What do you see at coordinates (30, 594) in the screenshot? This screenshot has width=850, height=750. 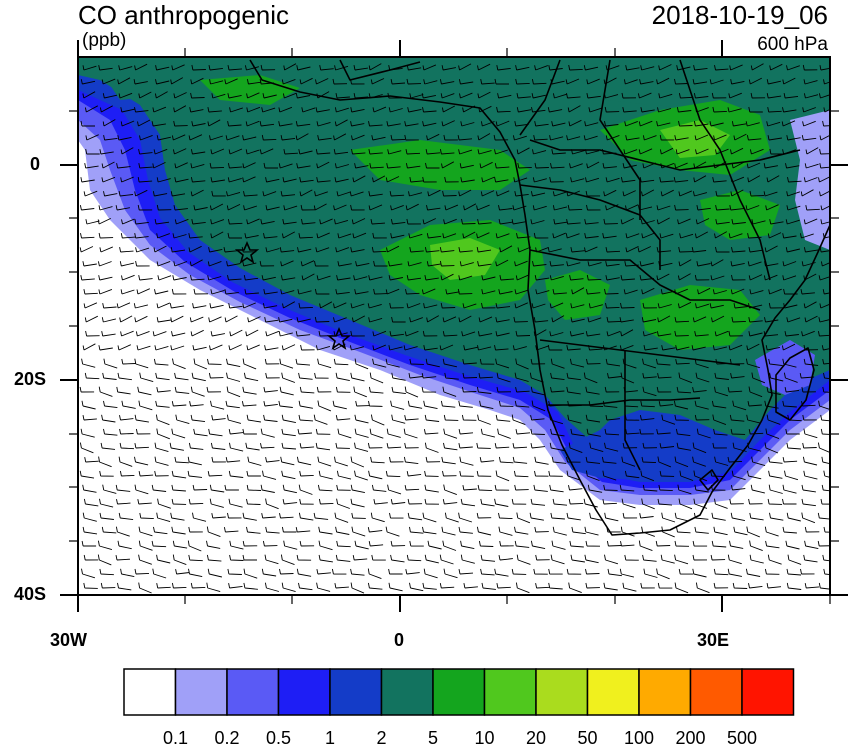 I see `lat-tick-label: 40S` at bounding box center [30, 594].